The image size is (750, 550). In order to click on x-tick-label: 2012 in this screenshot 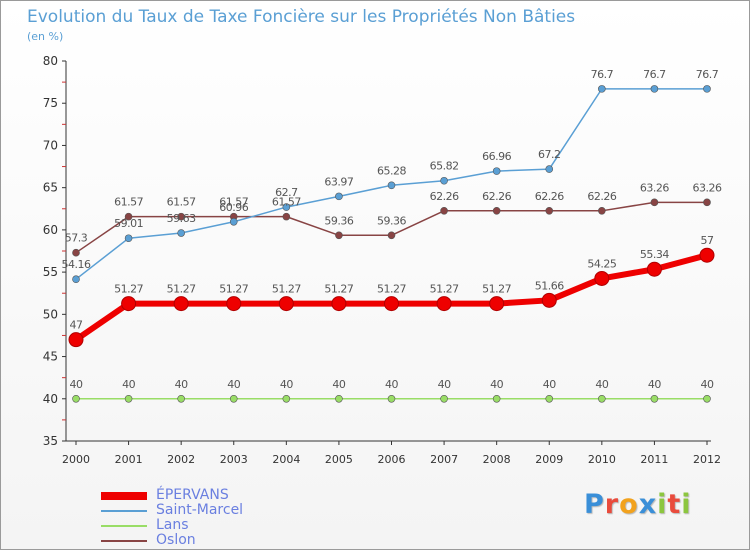, I will do `click(707, 459)`.